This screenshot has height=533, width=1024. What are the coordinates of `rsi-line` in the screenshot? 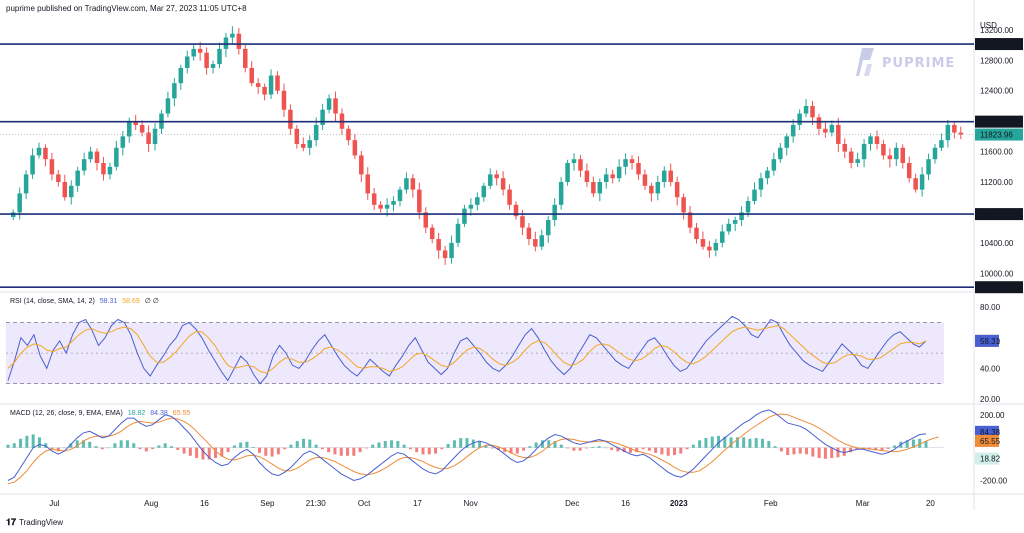 It's located at (467, 350).